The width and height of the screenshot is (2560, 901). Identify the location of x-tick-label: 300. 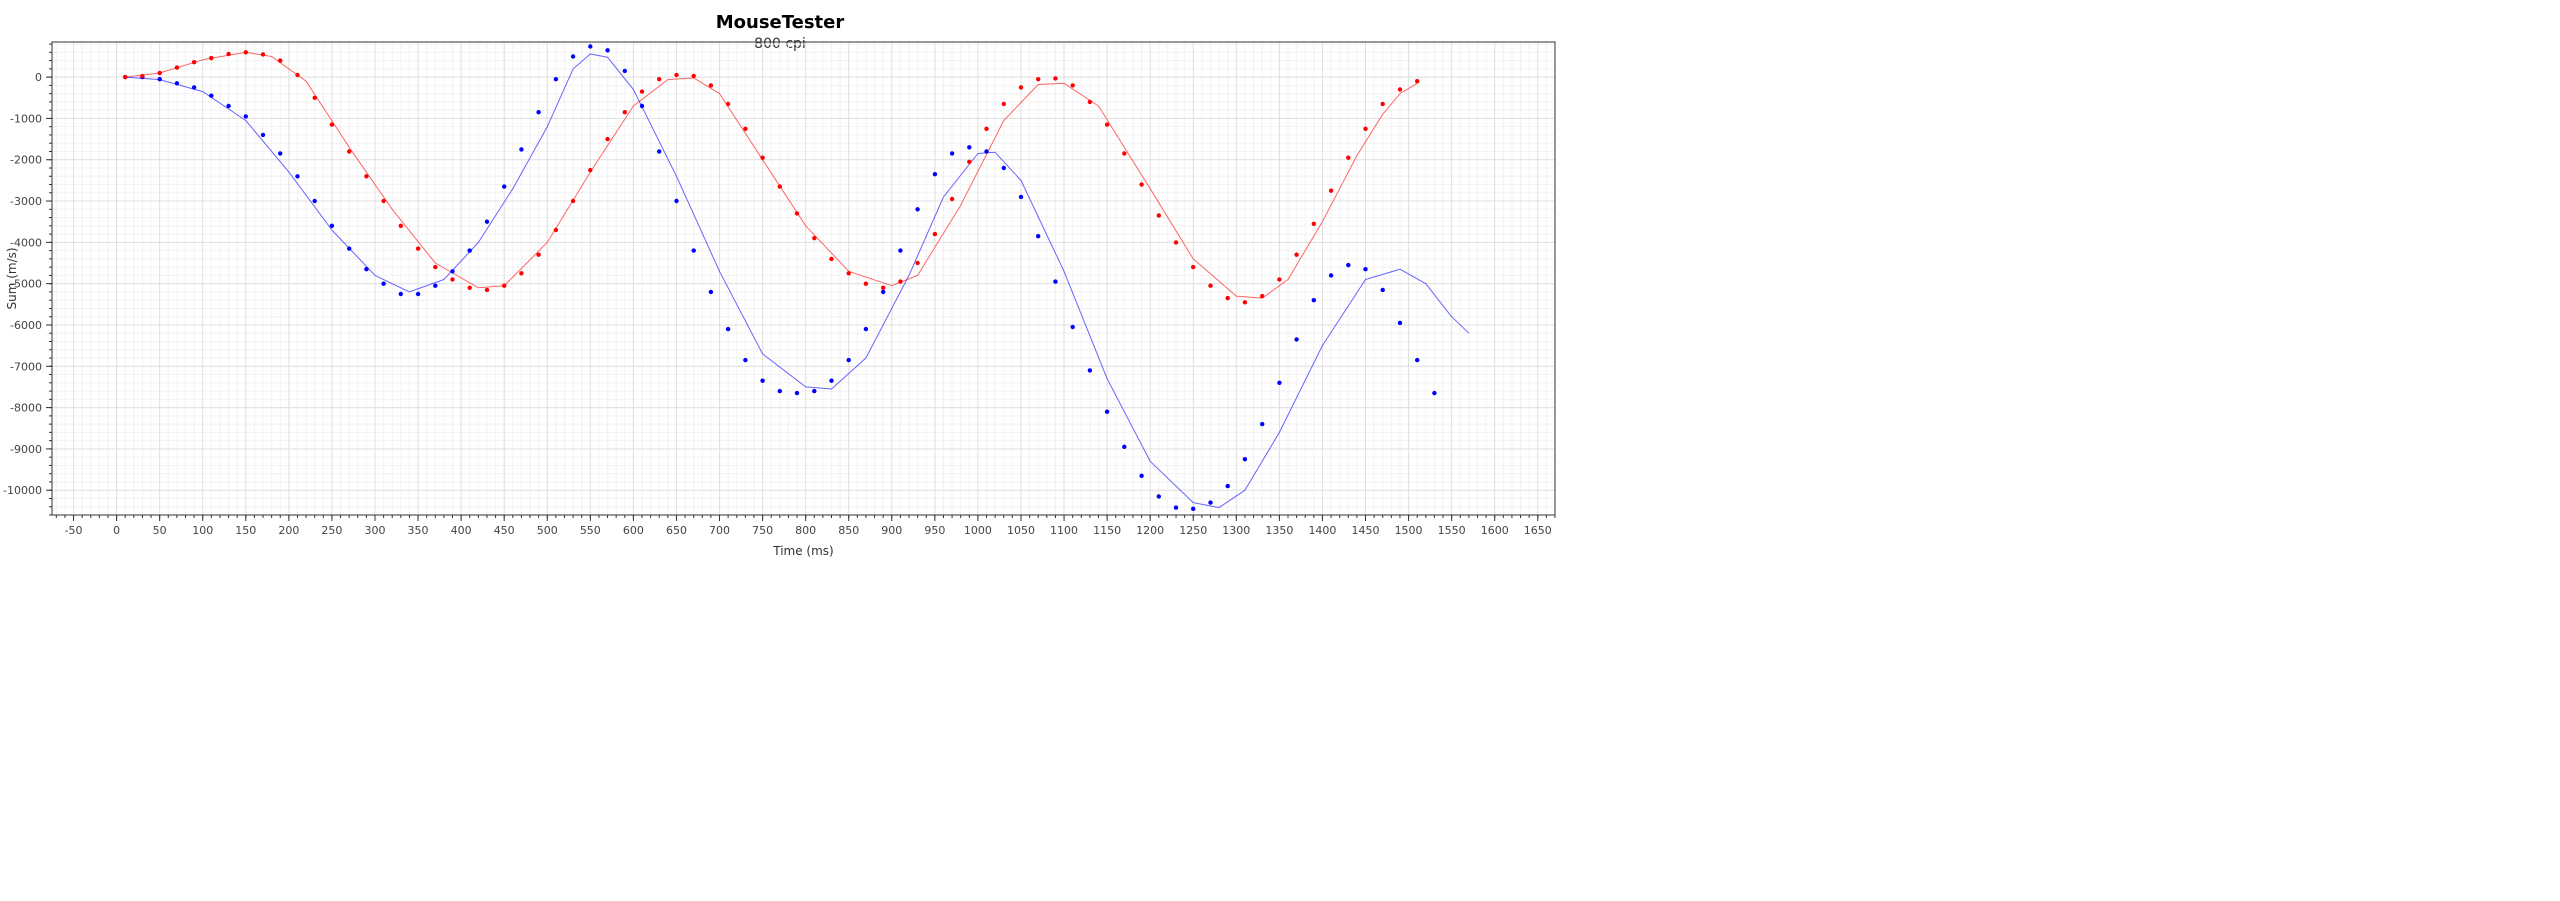
(374, 530).